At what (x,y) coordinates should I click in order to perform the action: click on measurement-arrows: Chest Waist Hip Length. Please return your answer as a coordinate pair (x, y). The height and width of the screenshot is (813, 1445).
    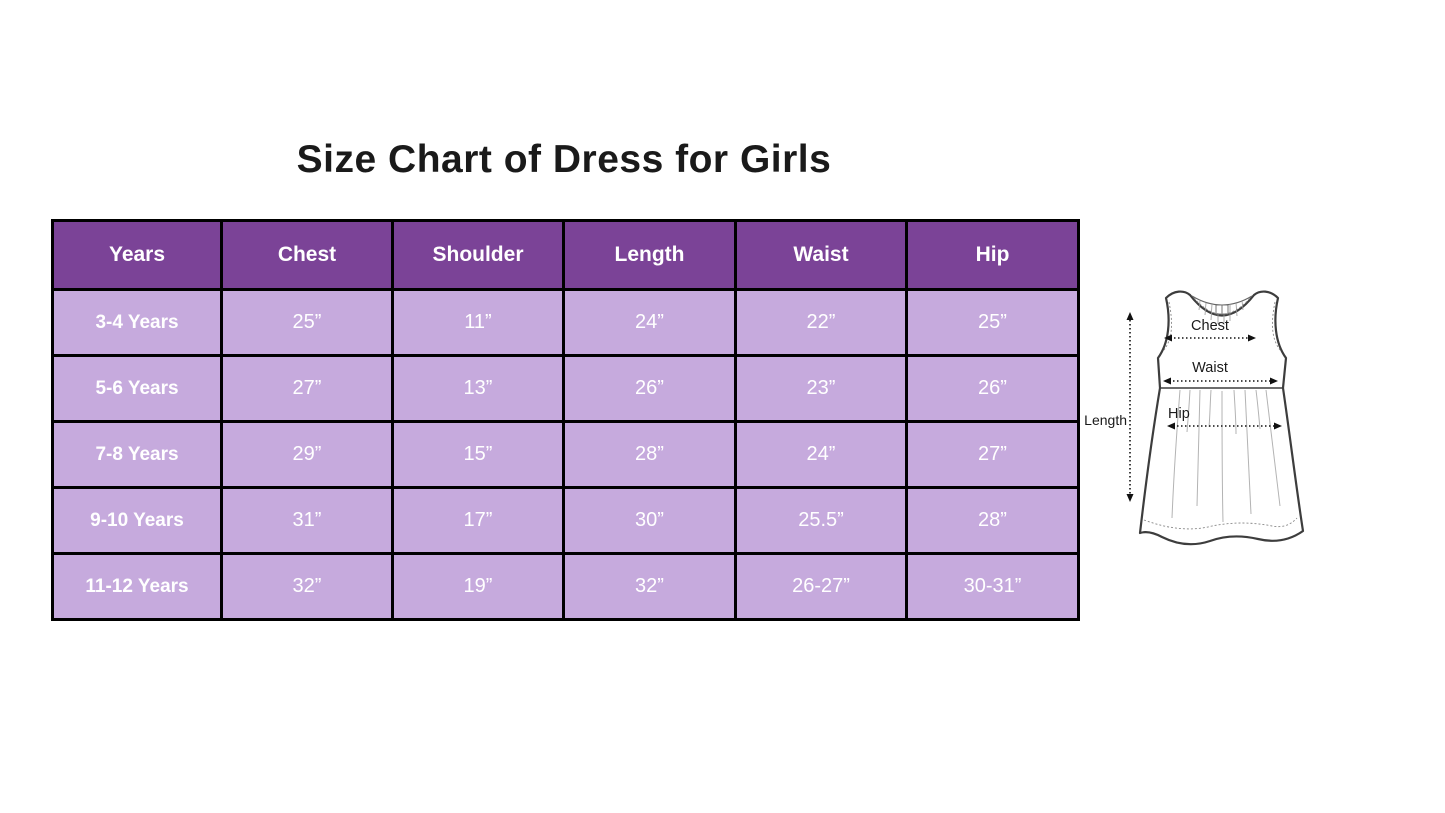
    Looking at the image, I should click on (1183, 407).